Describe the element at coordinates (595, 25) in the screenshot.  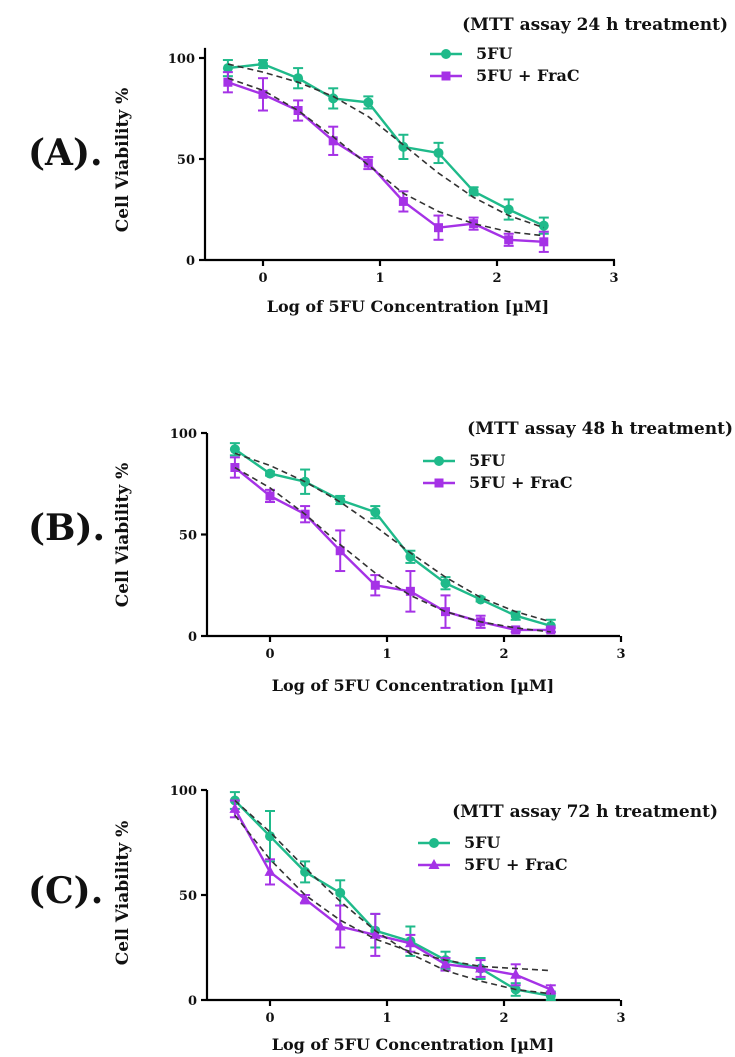
I see `chart-title: (MTT assay 24 h treatment)` at that location.